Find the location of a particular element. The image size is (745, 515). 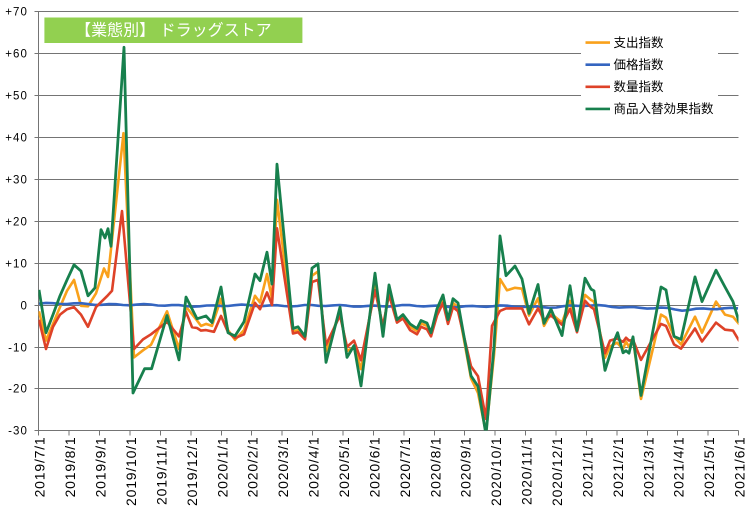

svg-text: 2019/12/1 is located at coordinates (192, 471).